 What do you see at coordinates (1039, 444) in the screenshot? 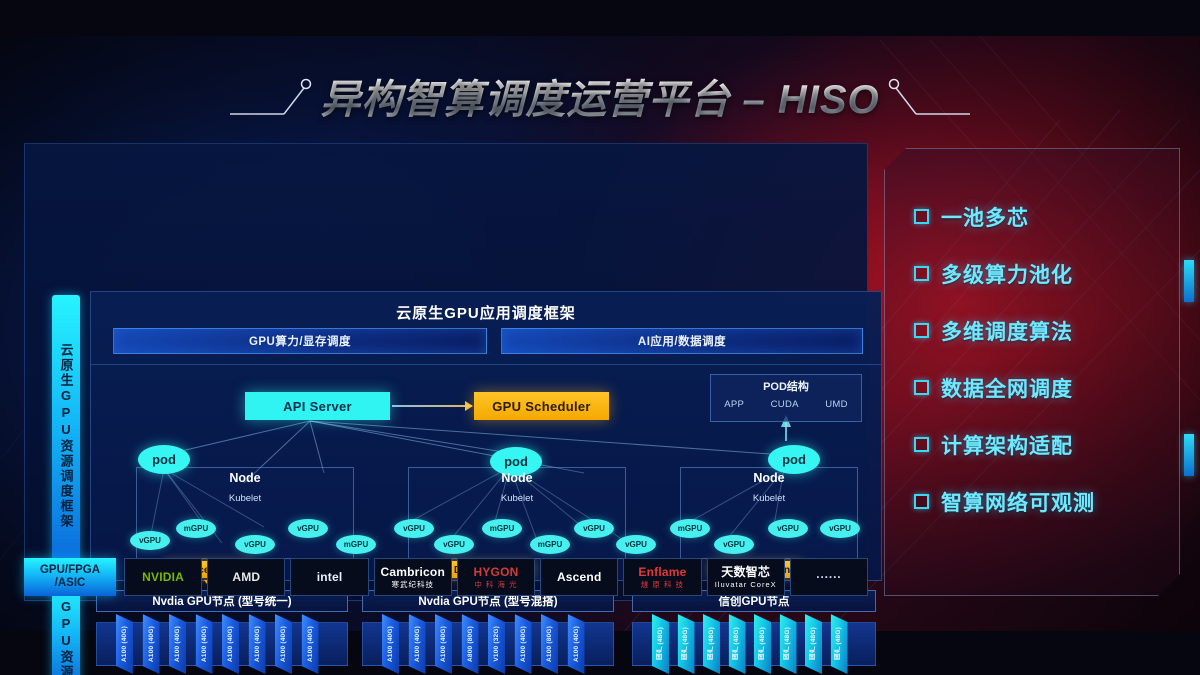
I see `feature-item: 计算架构适配` at bounding box center [1039, 444].